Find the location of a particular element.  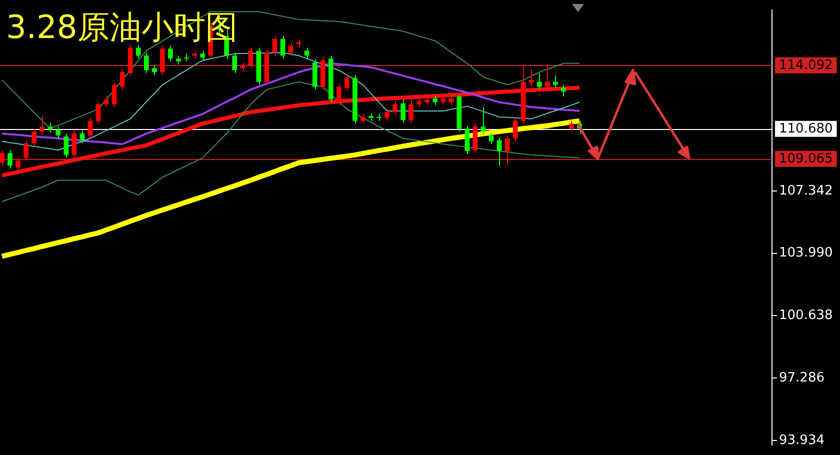

ref-line-label: 109.065 is located at coordinates (806, 158).